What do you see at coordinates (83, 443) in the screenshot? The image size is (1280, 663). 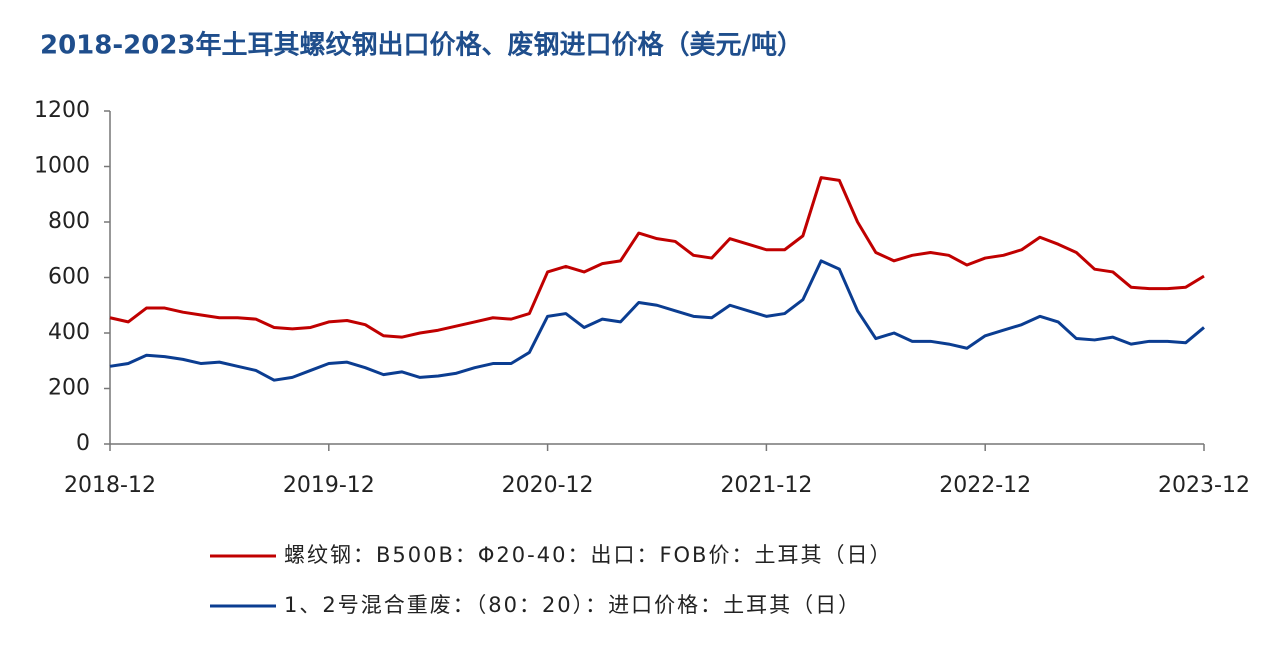 I see `y-tick-label: 0` at bounding box center [83, 443].